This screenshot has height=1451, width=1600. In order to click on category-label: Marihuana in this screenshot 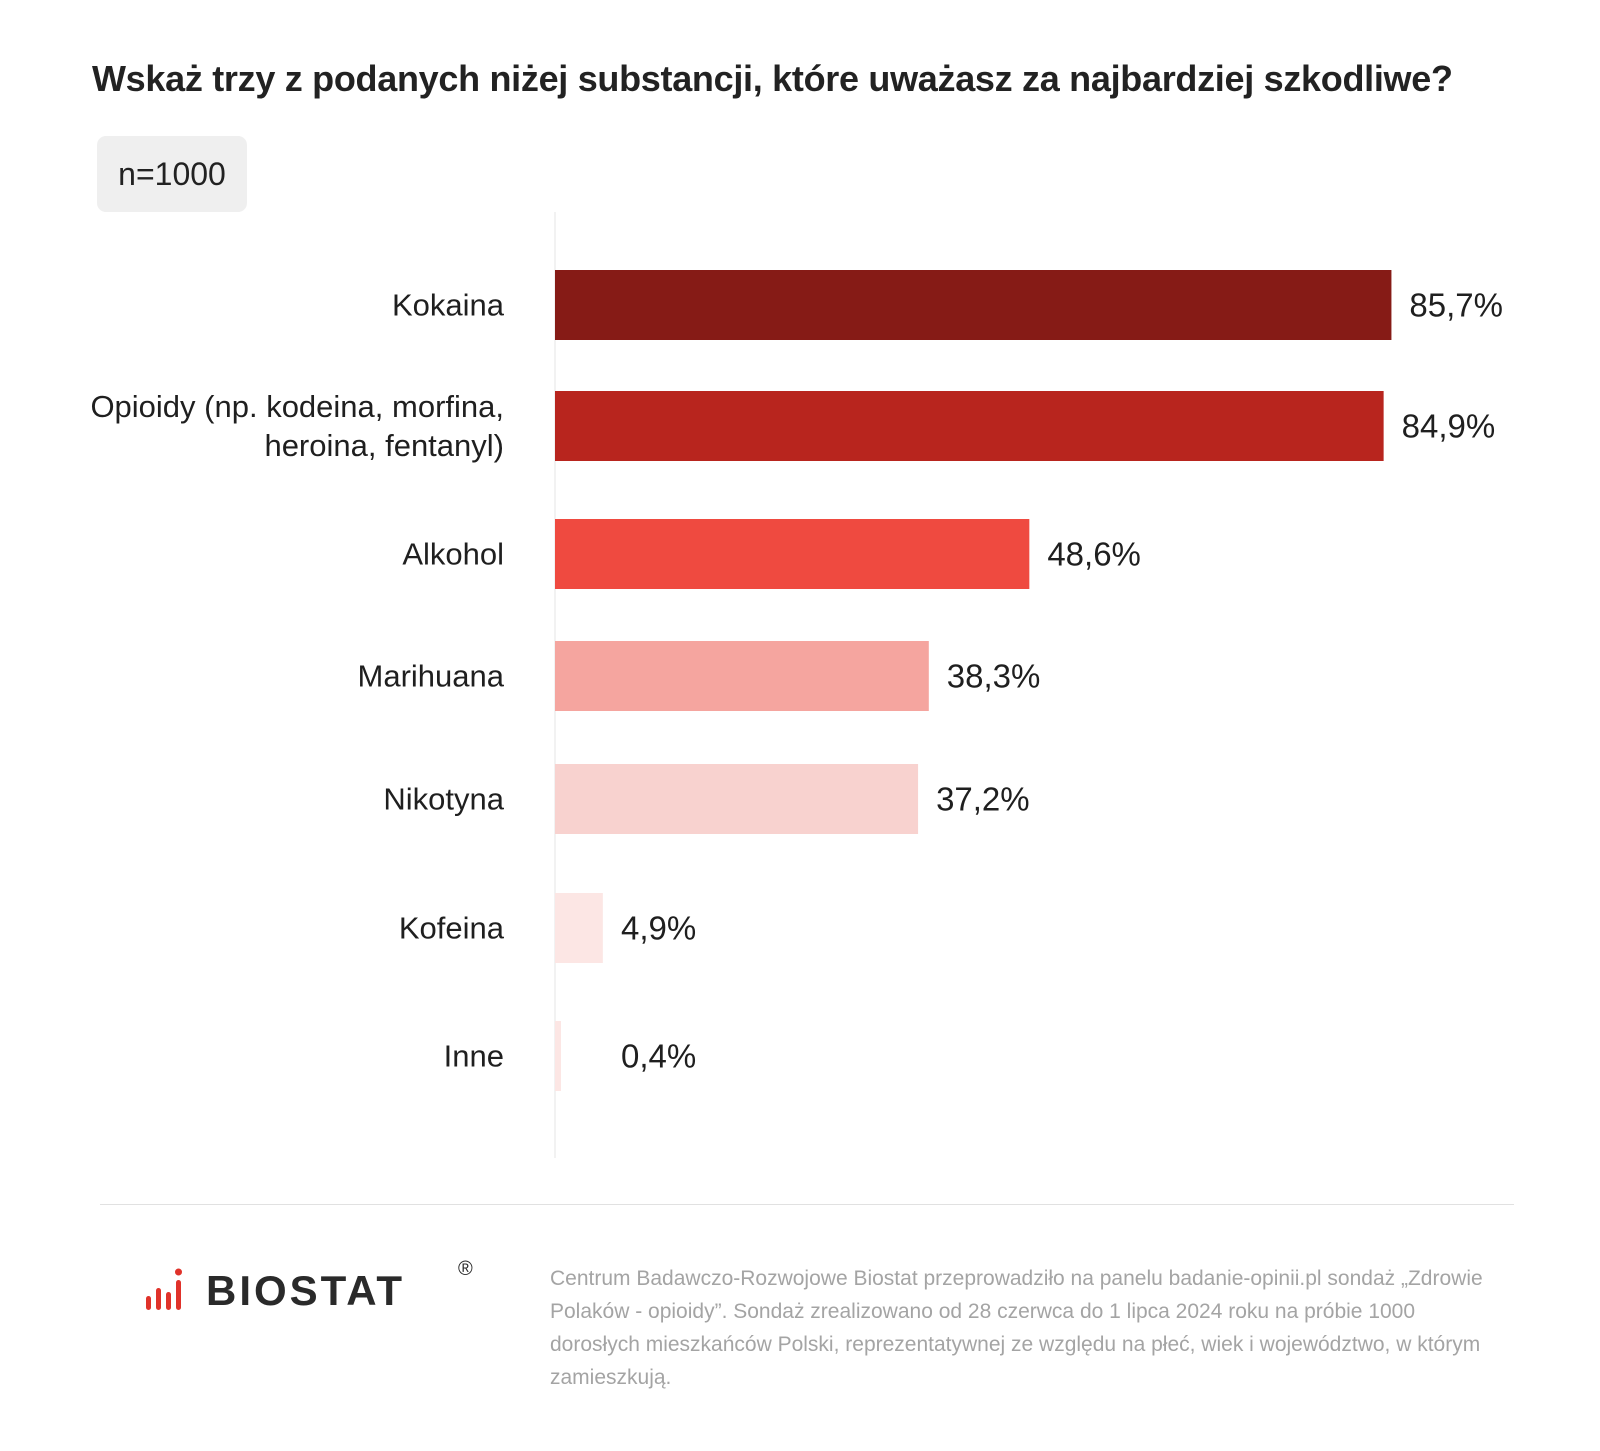, I will do `click(431, 676)`.